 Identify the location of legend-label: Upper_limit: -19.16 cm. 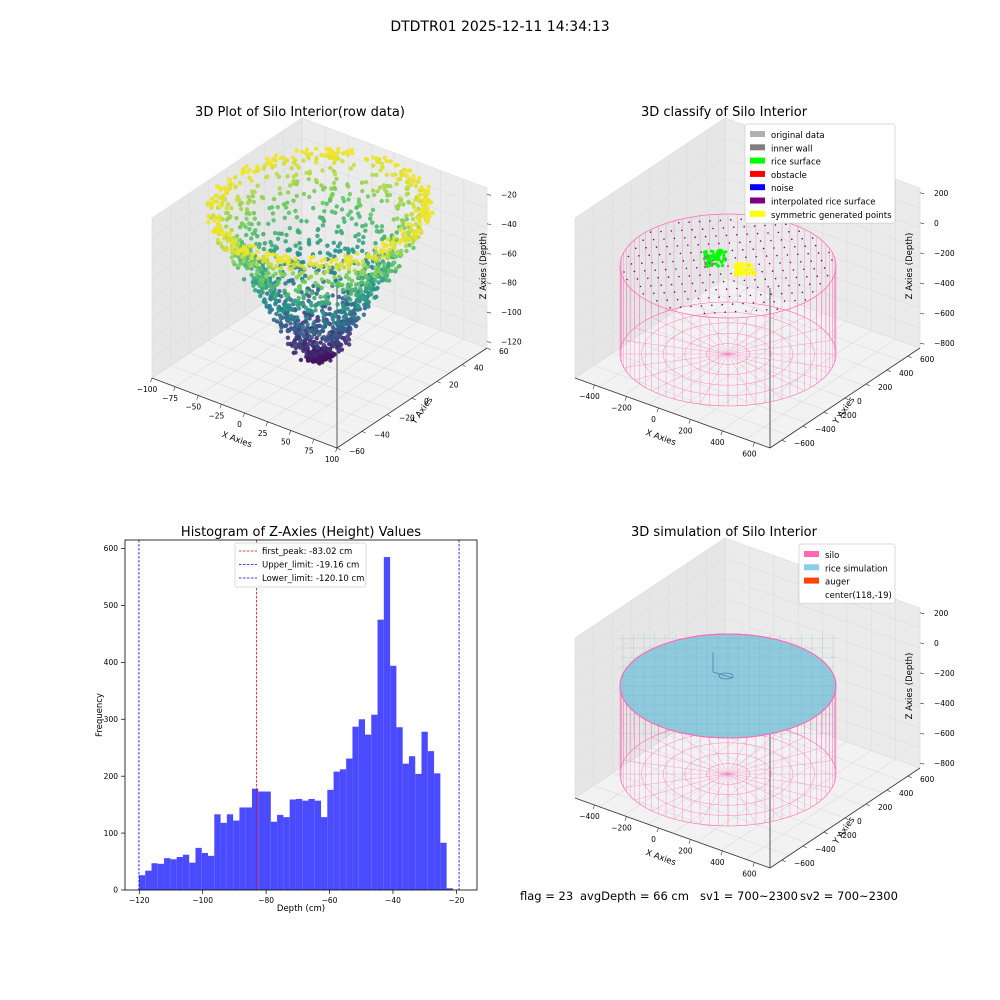
(310, 566).